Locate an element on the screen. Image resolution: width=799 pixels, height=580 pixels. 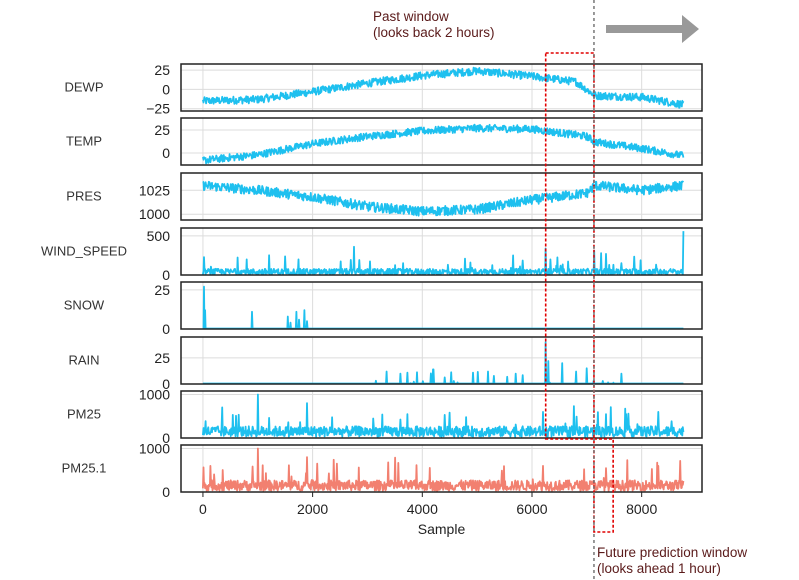
panel-pm25-1: 1000 0 PM25.1 is located at coordinates (382, 470).